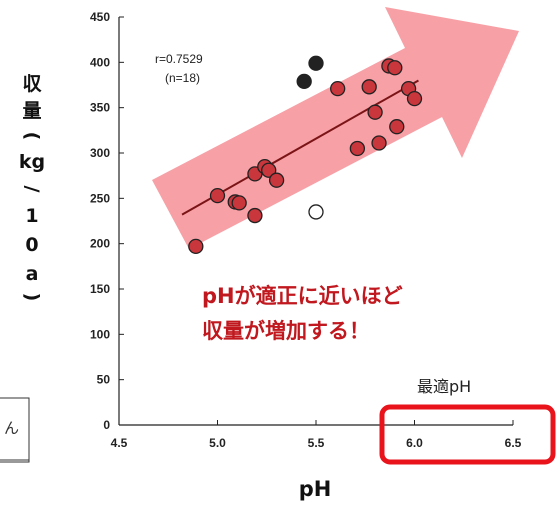 The image size is (559, 507). Describe the element at coordinates (217, 443) in the screenshot. I see `x-tick-label: 5.0` at that location.